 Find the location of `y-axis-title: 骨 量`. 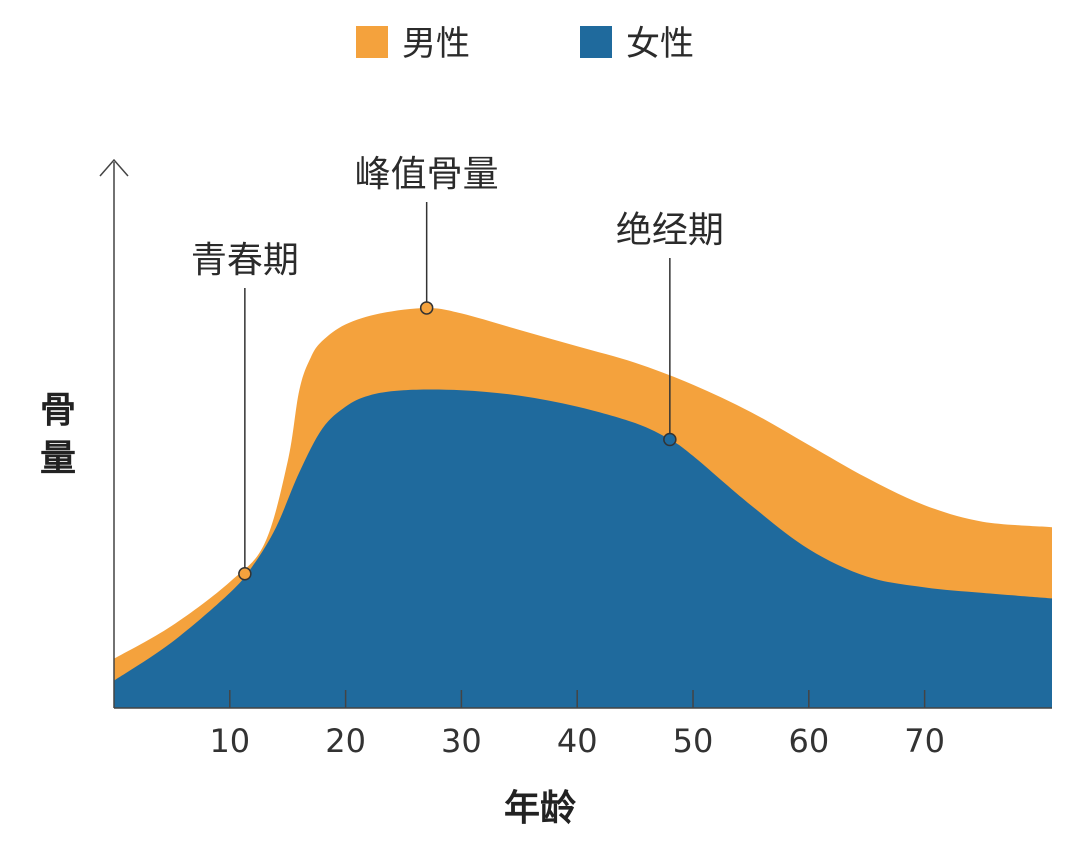

y-axis-title: 骨 量 is located at coordinates (58, 434).